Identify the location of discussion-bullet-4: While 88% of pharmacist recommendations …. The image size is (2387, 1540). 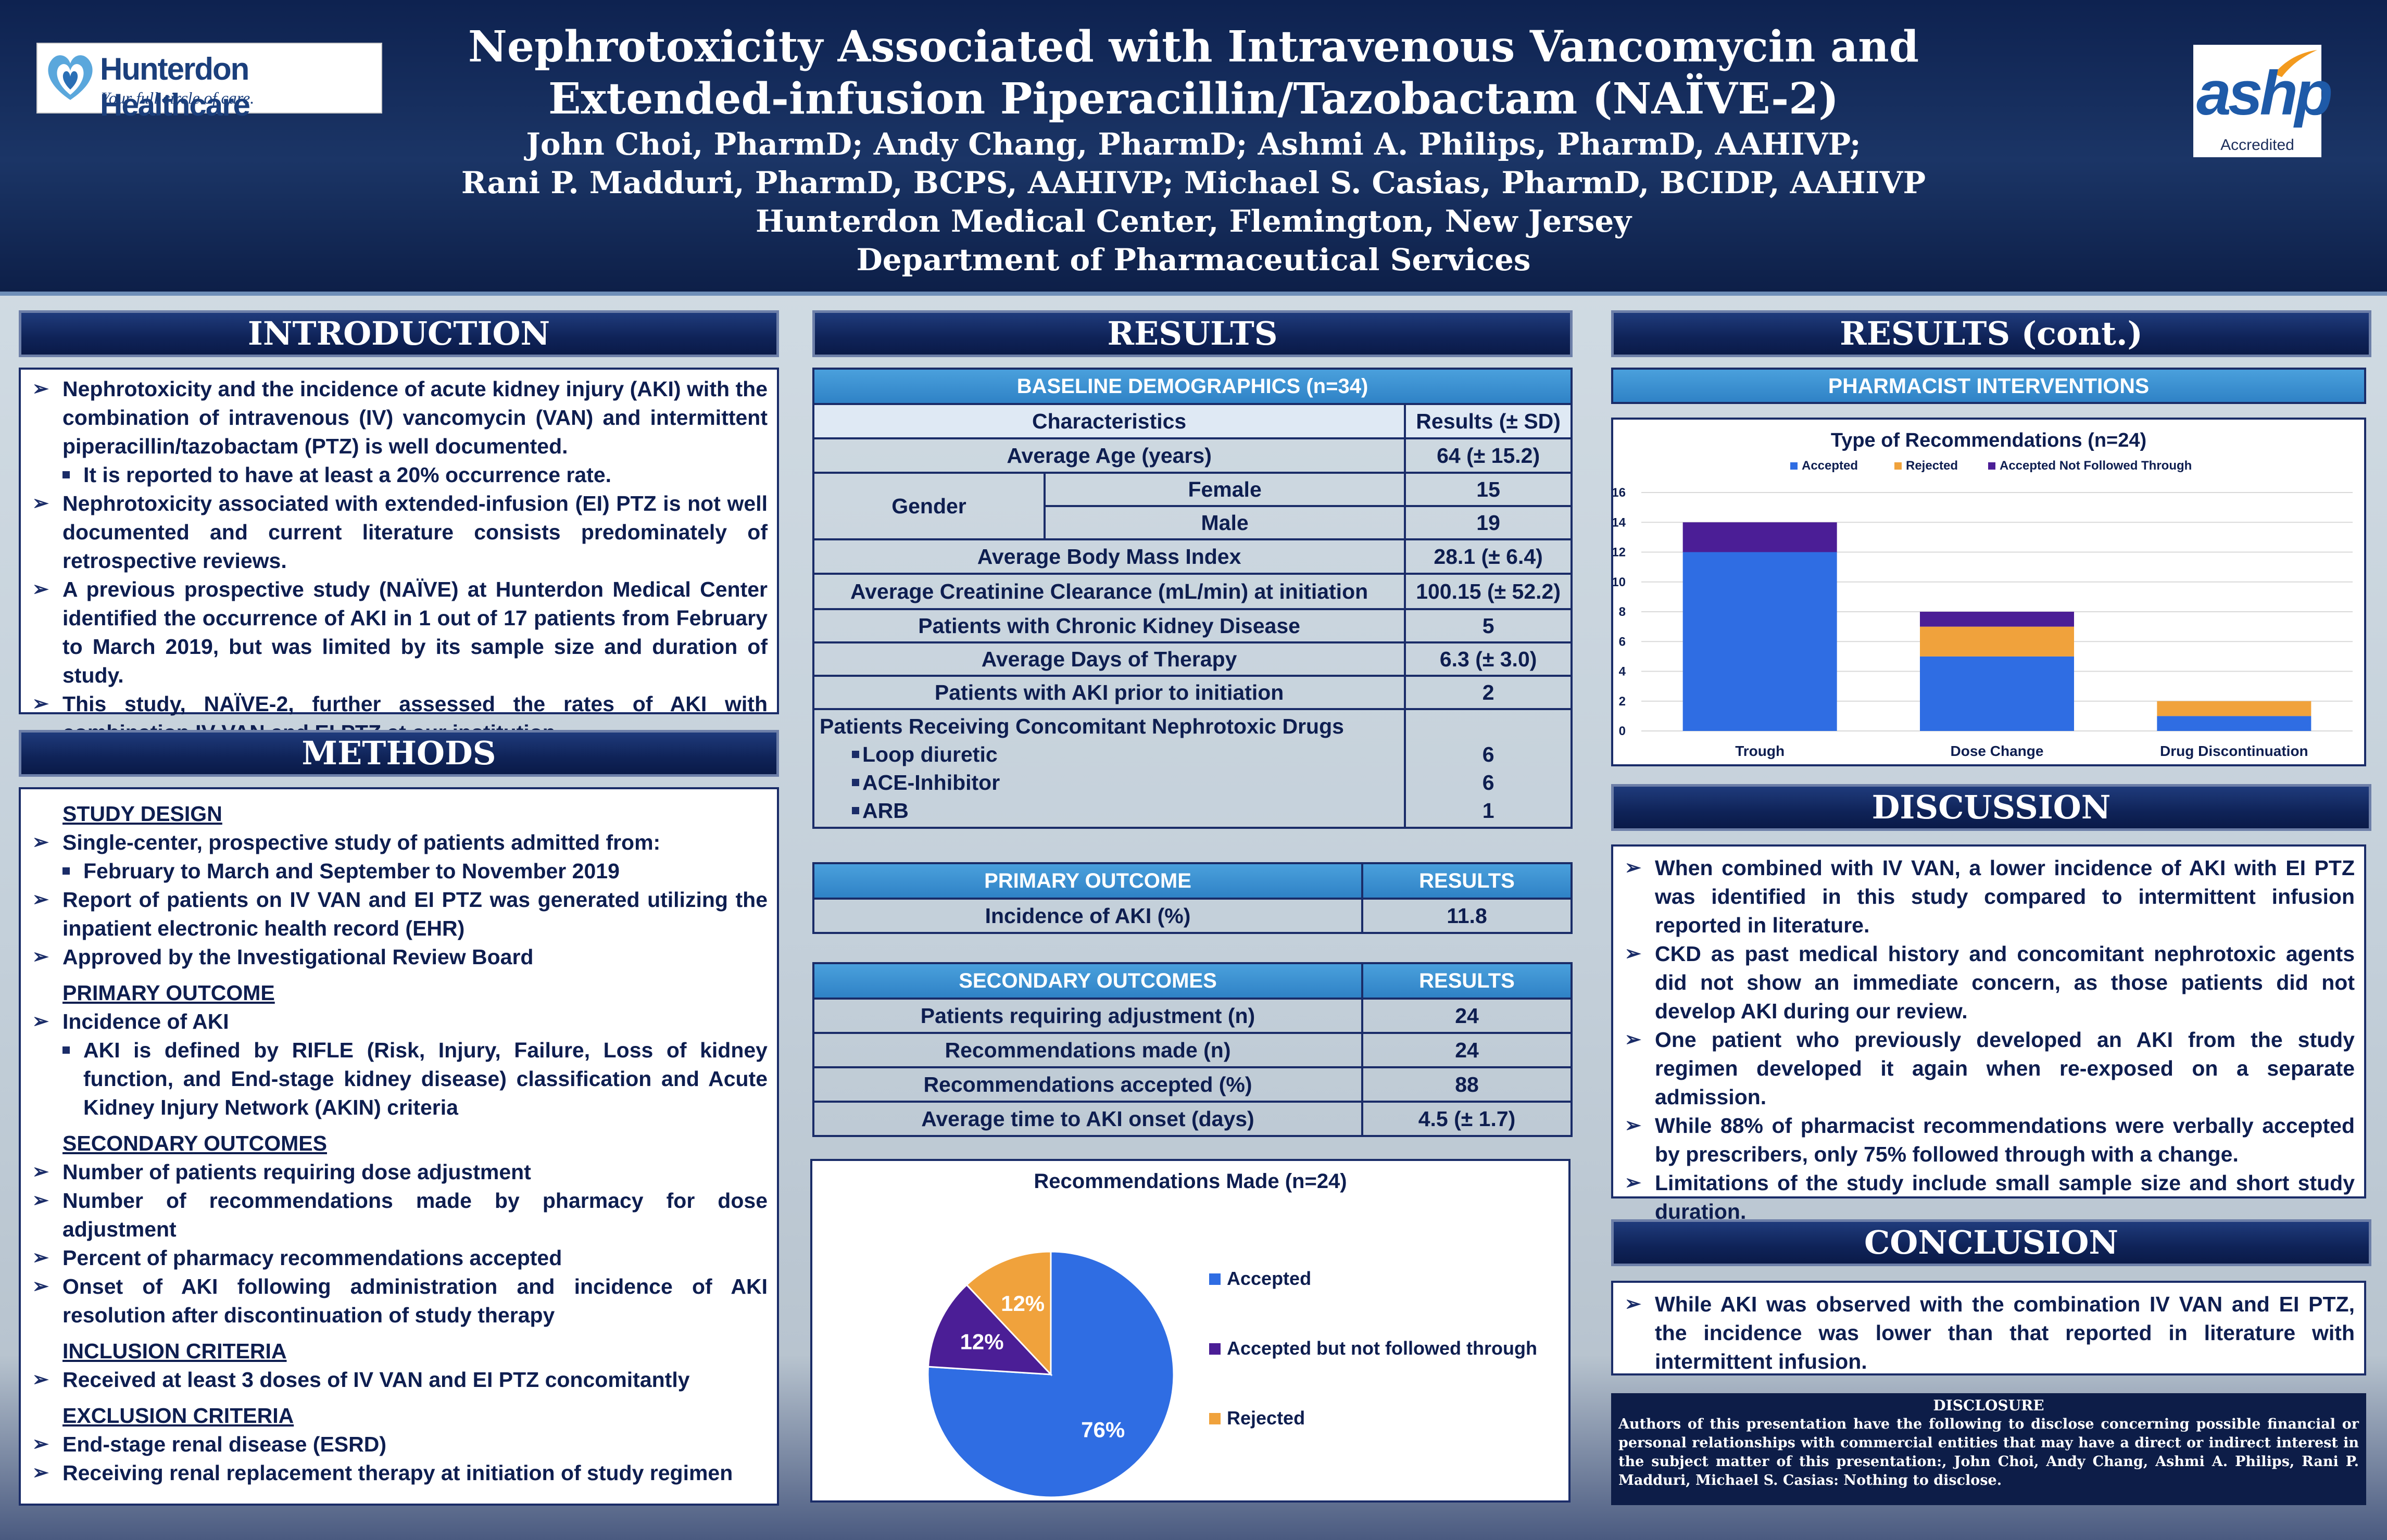
(1989, 1140).